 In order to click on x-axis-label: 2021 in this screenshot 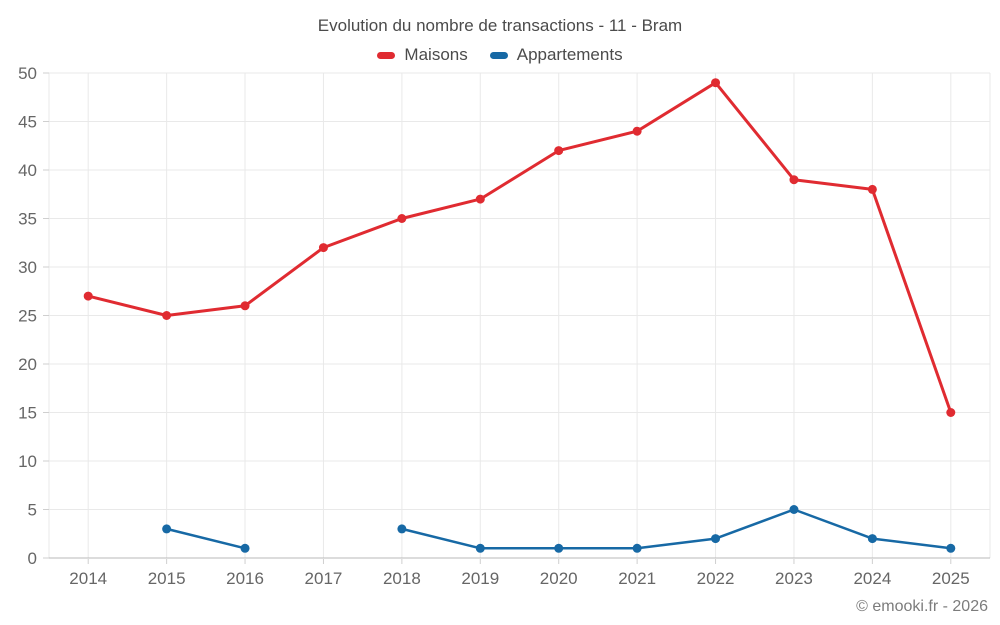, I will do `click(637, 578)`.